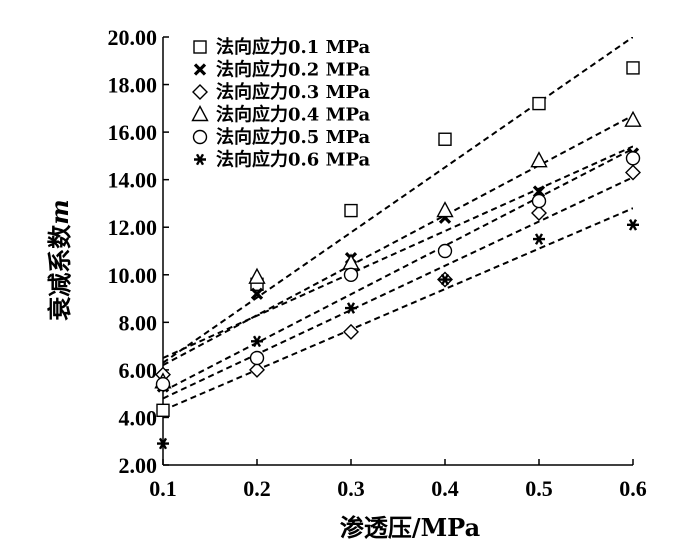 This screenshot has width=695, height=555. Describe the element at coordinates (59, 211) in the screenshot. I see `y-axis-label-var: m` at that location.